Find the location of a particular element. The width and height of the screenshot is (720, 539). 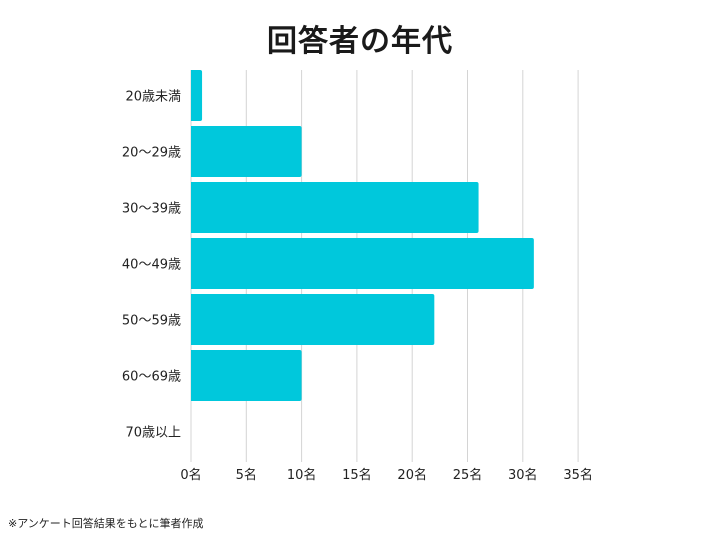

category-label: 20〜29歳 is located at coordinates (151, 153).